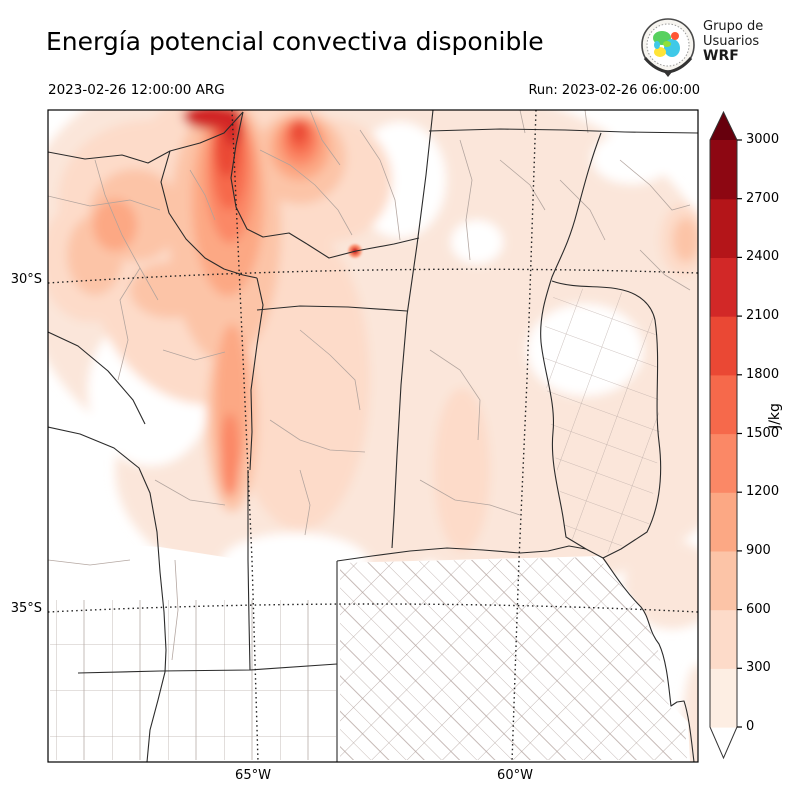 The height and width of the screenshot is (800, 800). I want to click on figure-title: Energía potencial convectiva disponible, so click(295, 41).